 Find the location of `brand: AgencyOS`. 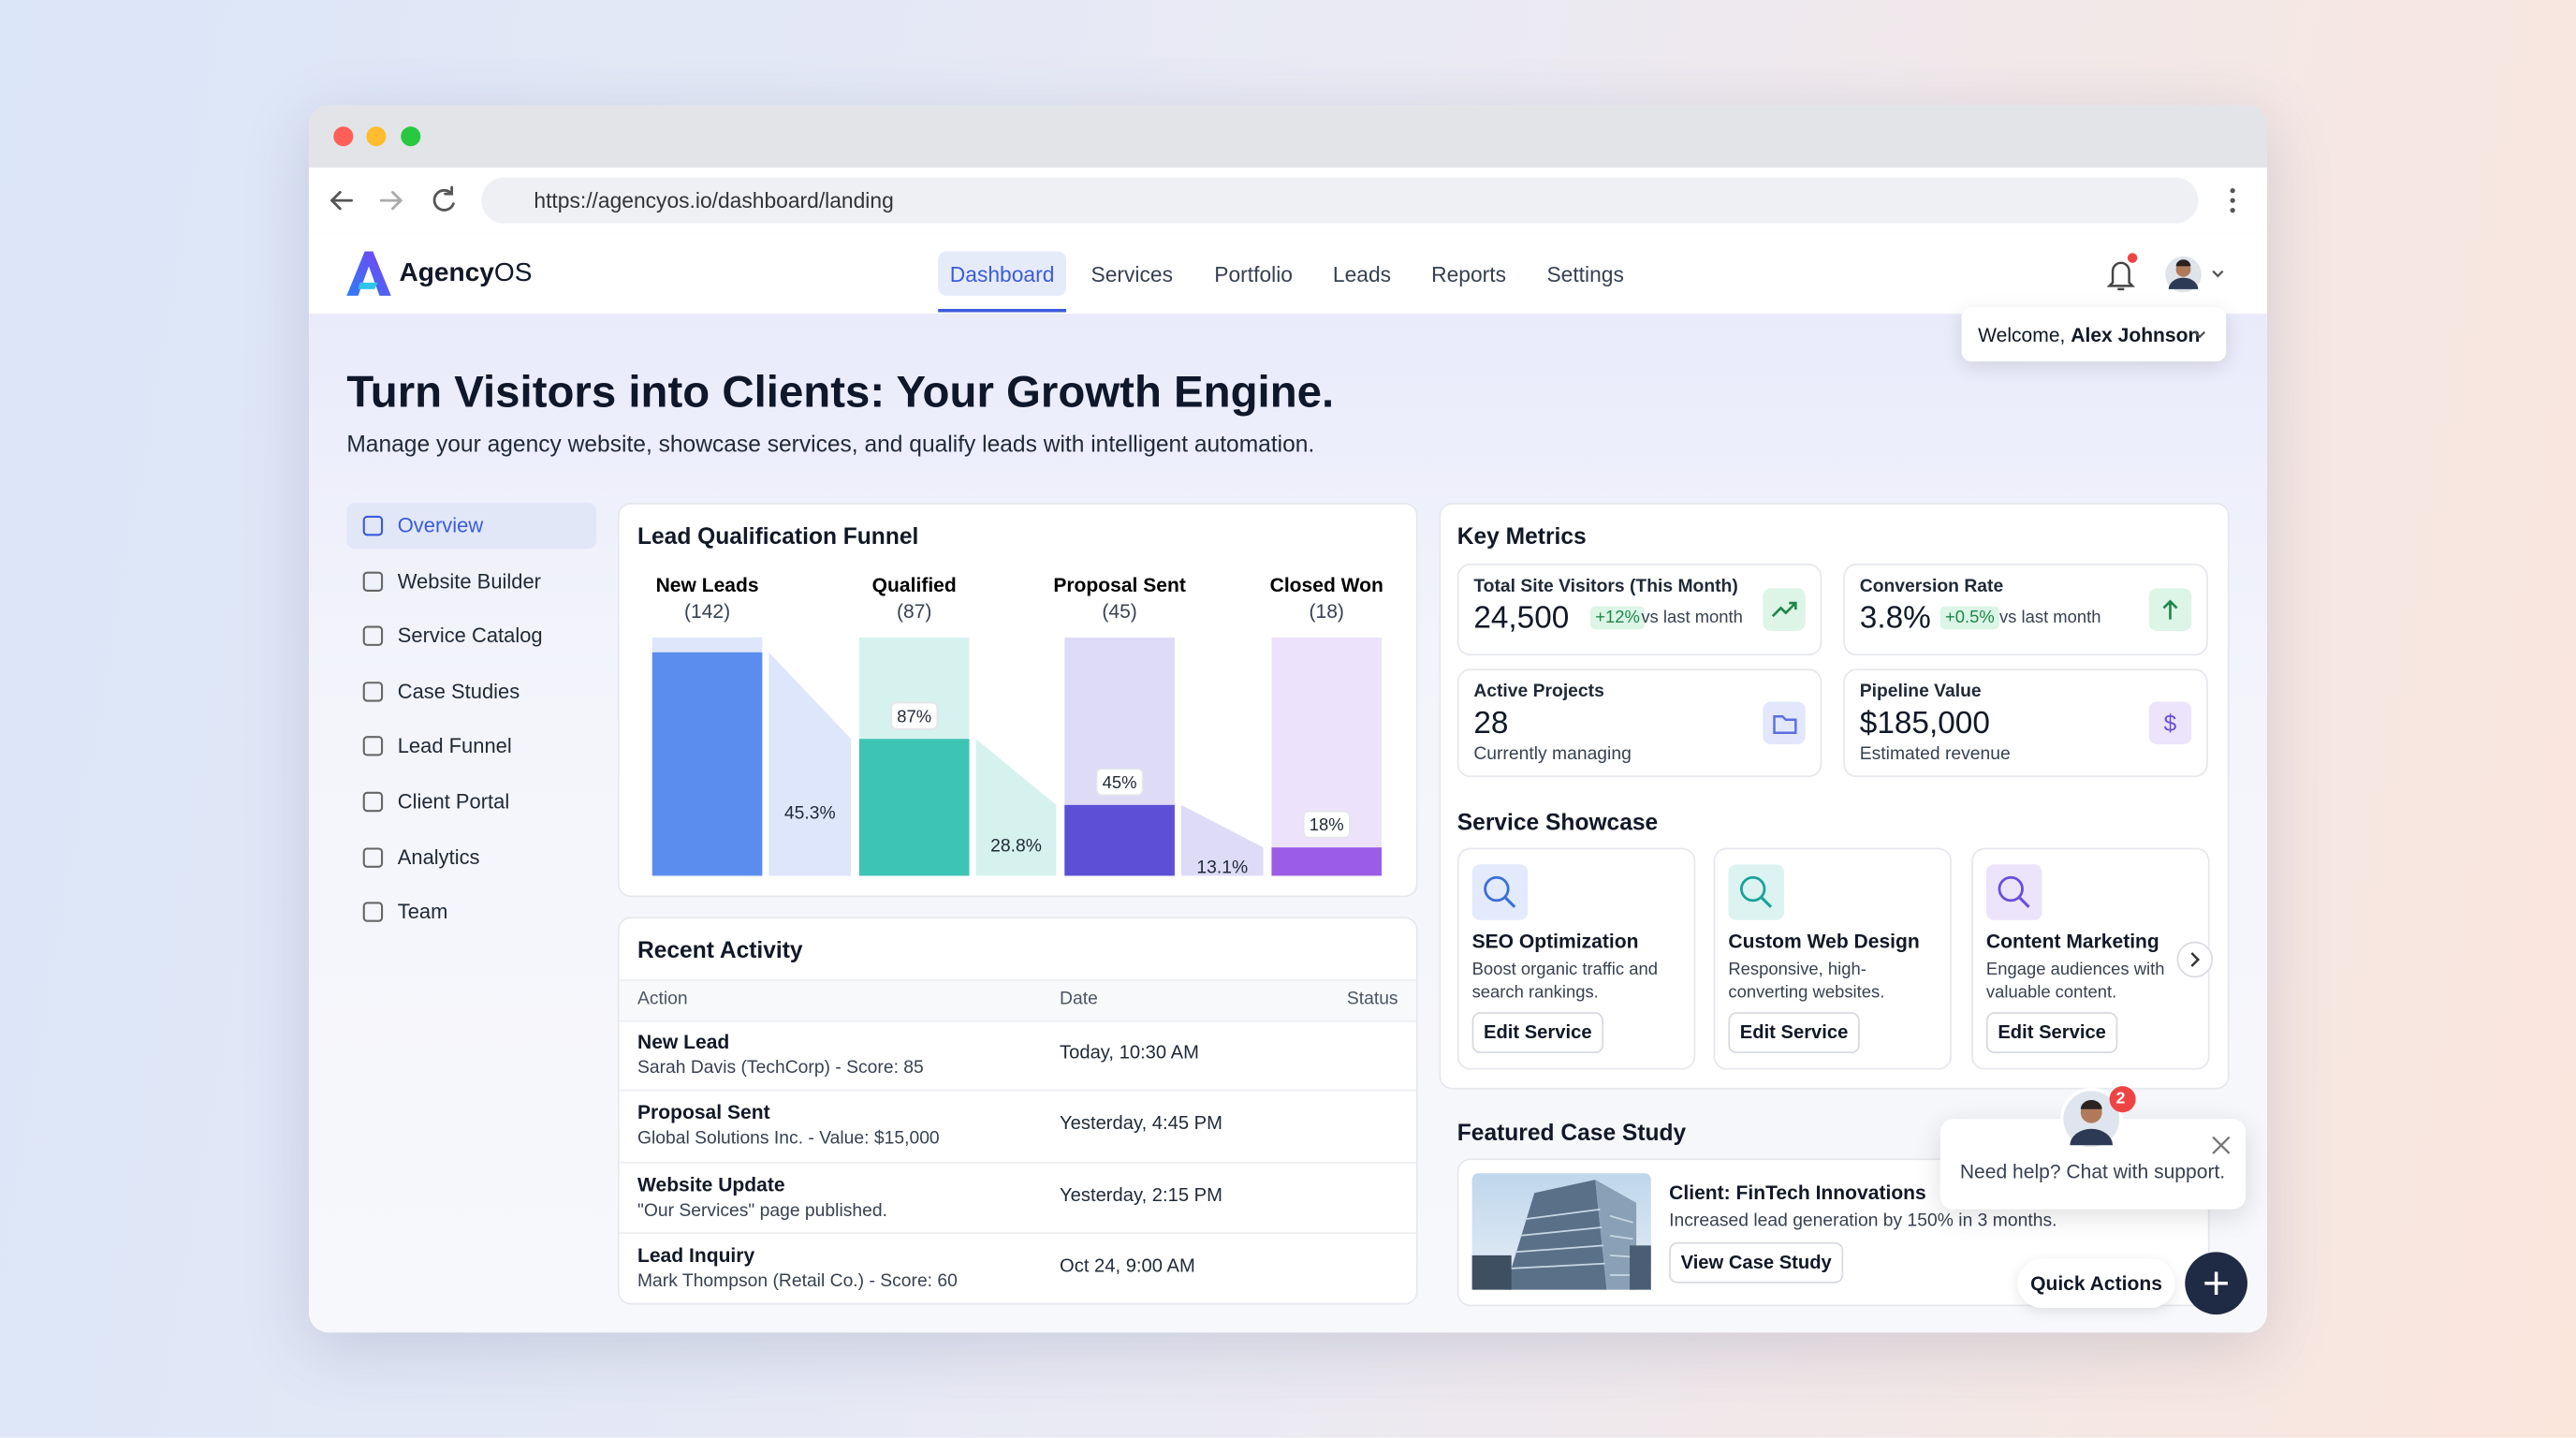

brand: AgencyOS is located at coordinates (465, 274).